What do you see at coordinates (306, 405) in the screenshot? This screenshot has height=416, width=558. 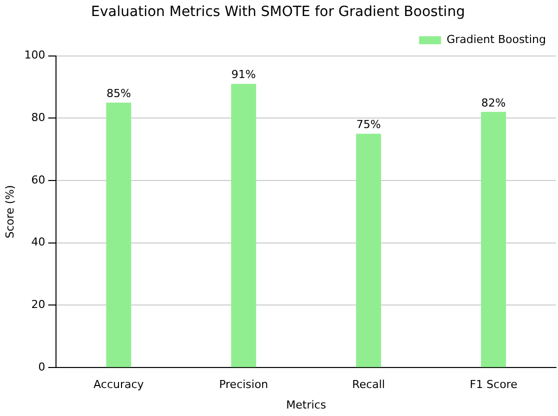 I see `x-axis-title: Metrics` at bounding box center [306, 405].